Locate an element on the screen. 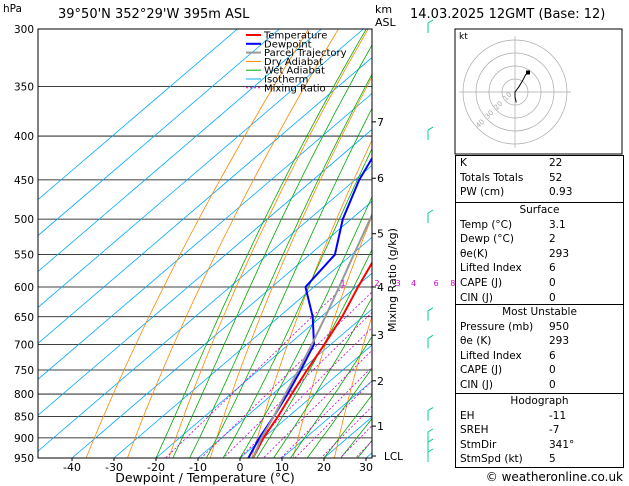  surface-label: CAPE (J) is located at coordinates (481, 282).